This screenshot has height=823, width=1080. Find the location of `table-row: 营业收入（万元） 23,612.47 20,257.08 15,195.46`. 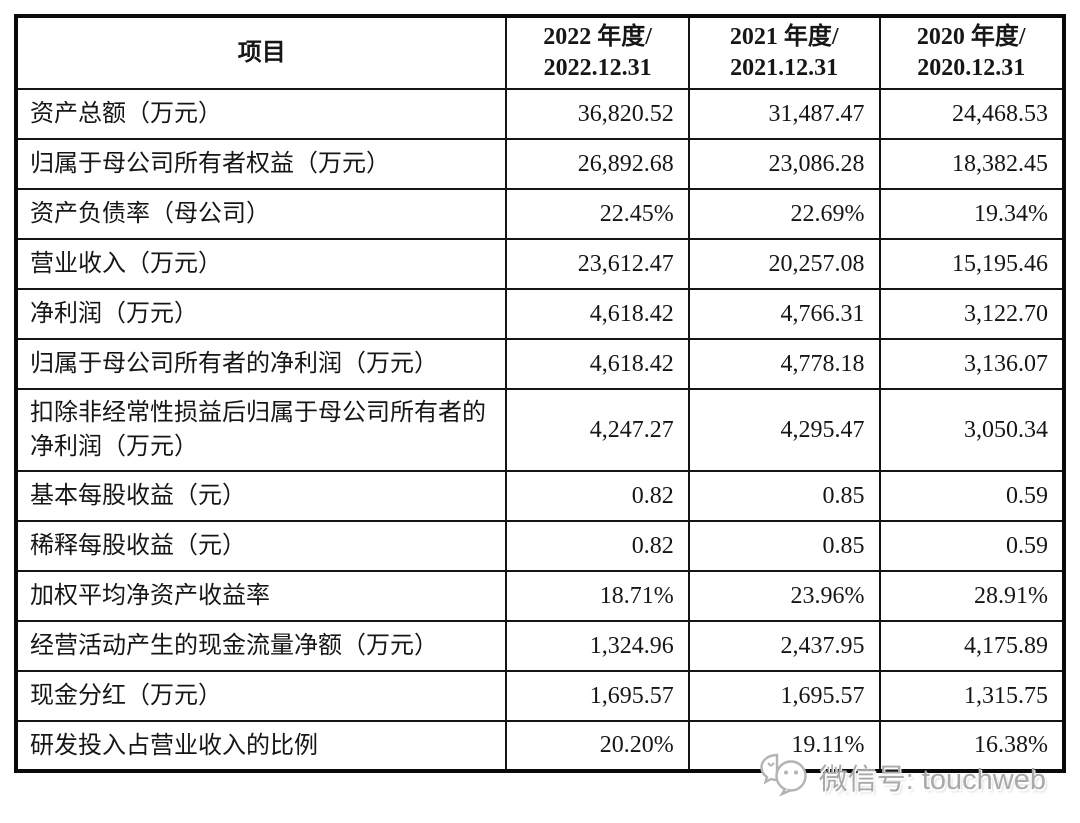

table-row: 营业收入（万元） 23,612.47 20,257.08 15,195.46 is located at coordinates (540, 264).